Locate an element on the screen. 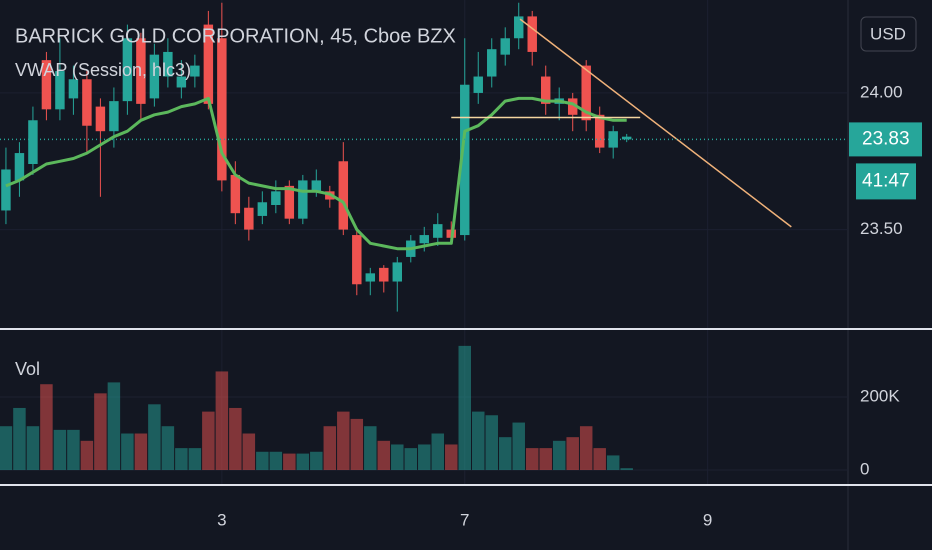 This screenshot has height=550, width=932. chart-title: BARRICK GOLD CORPORATION, 45, Cboe BZX is located at coordinates (235, 36).